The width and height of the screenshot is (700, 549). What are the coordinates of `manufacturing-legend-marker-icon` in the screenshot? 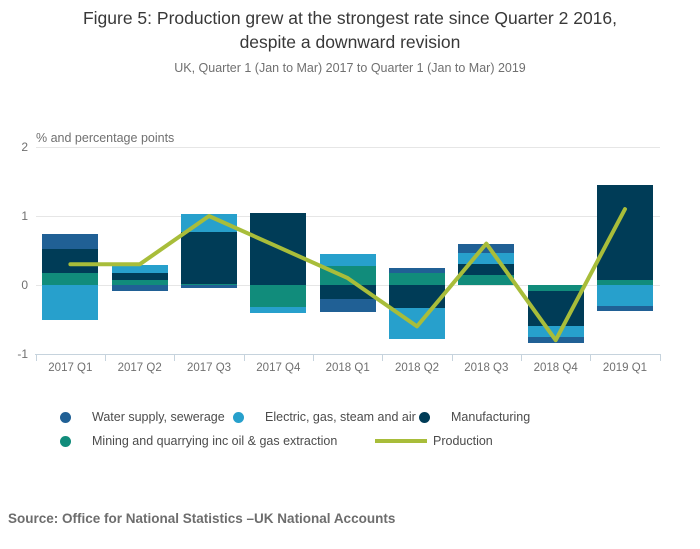 It's located at (424, 417).